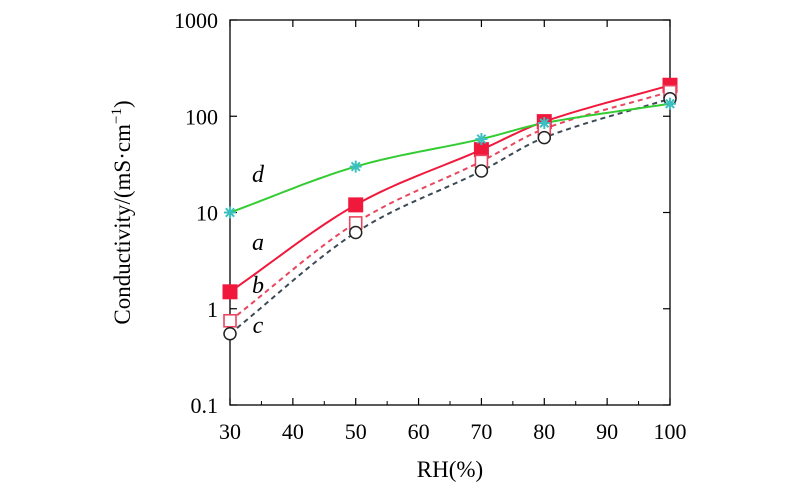 The image size is (800, 493). I want to click on series-d-label: d, so click(258, 175).